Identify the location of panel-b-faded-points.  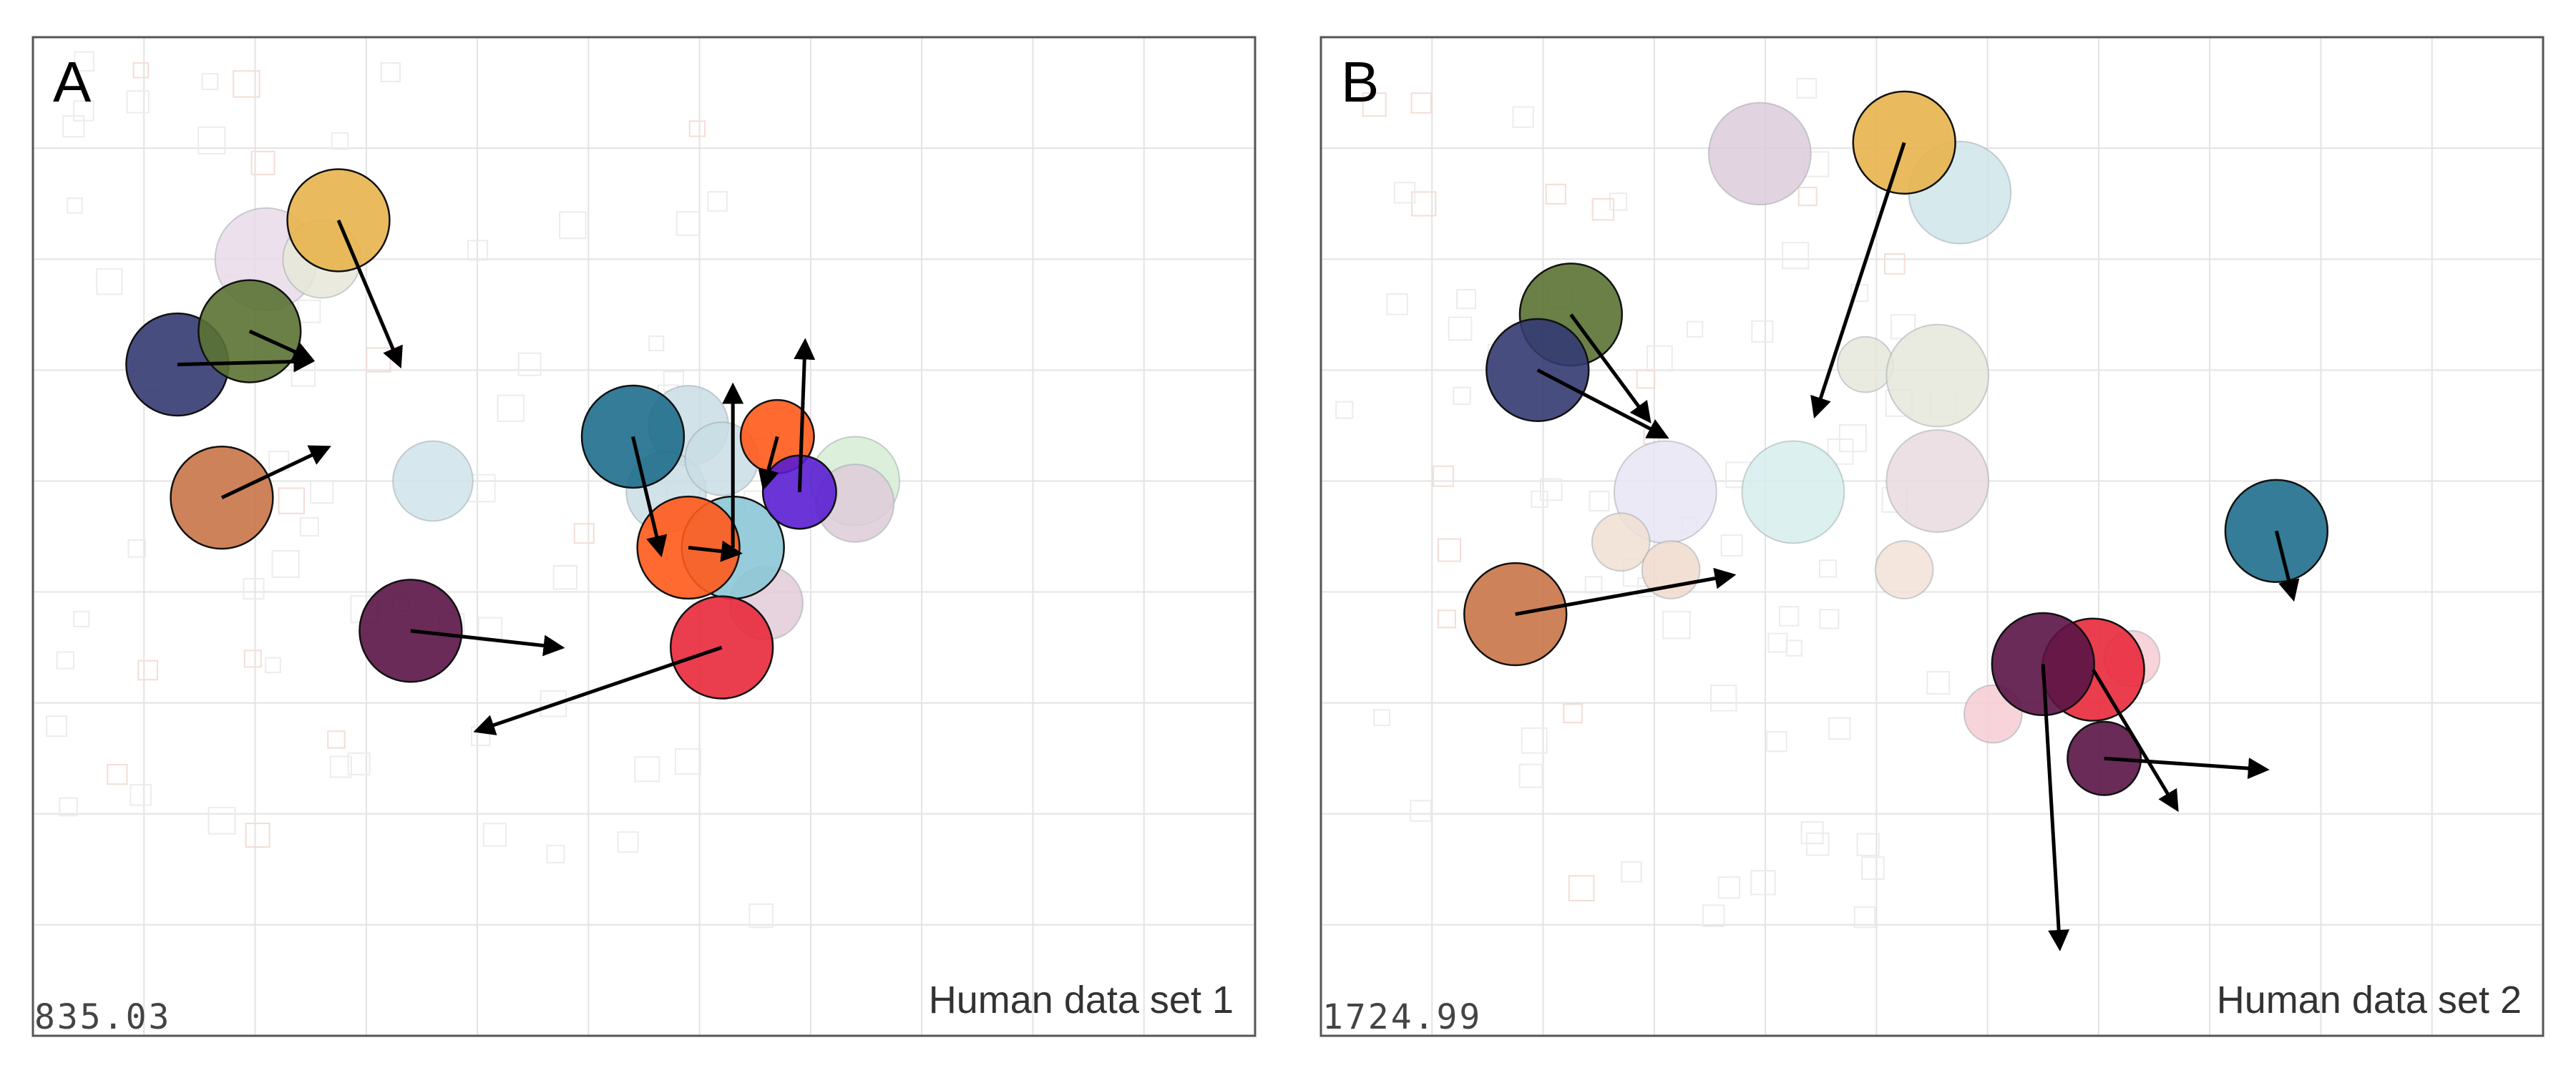
(1876, 423).